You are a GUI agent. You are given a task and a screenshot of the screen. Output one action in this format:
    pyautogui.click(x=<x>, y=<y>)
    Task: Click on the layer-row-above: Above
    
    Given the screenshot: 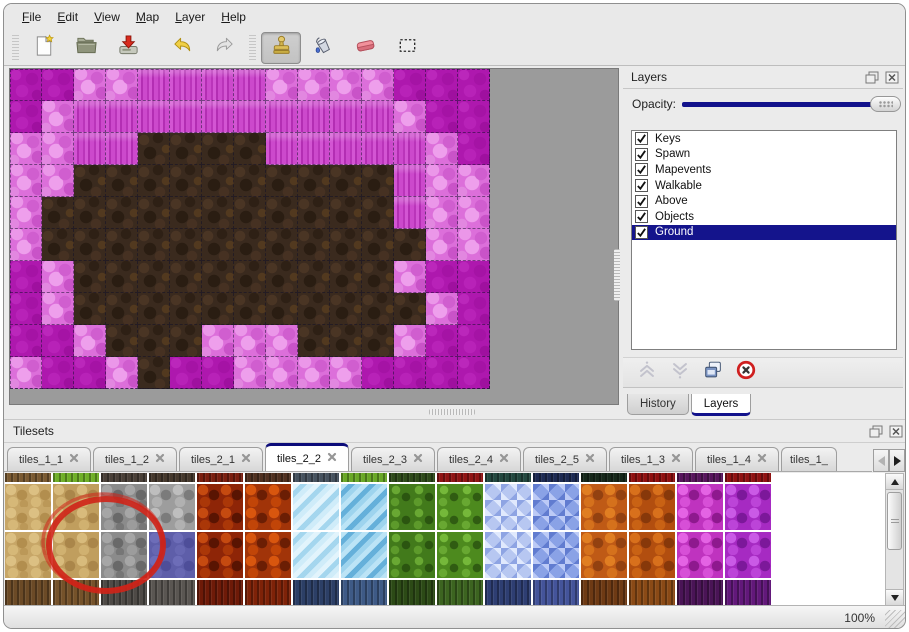 What is the action you would take?
    pyautogui.click(x=764, y=201)
    